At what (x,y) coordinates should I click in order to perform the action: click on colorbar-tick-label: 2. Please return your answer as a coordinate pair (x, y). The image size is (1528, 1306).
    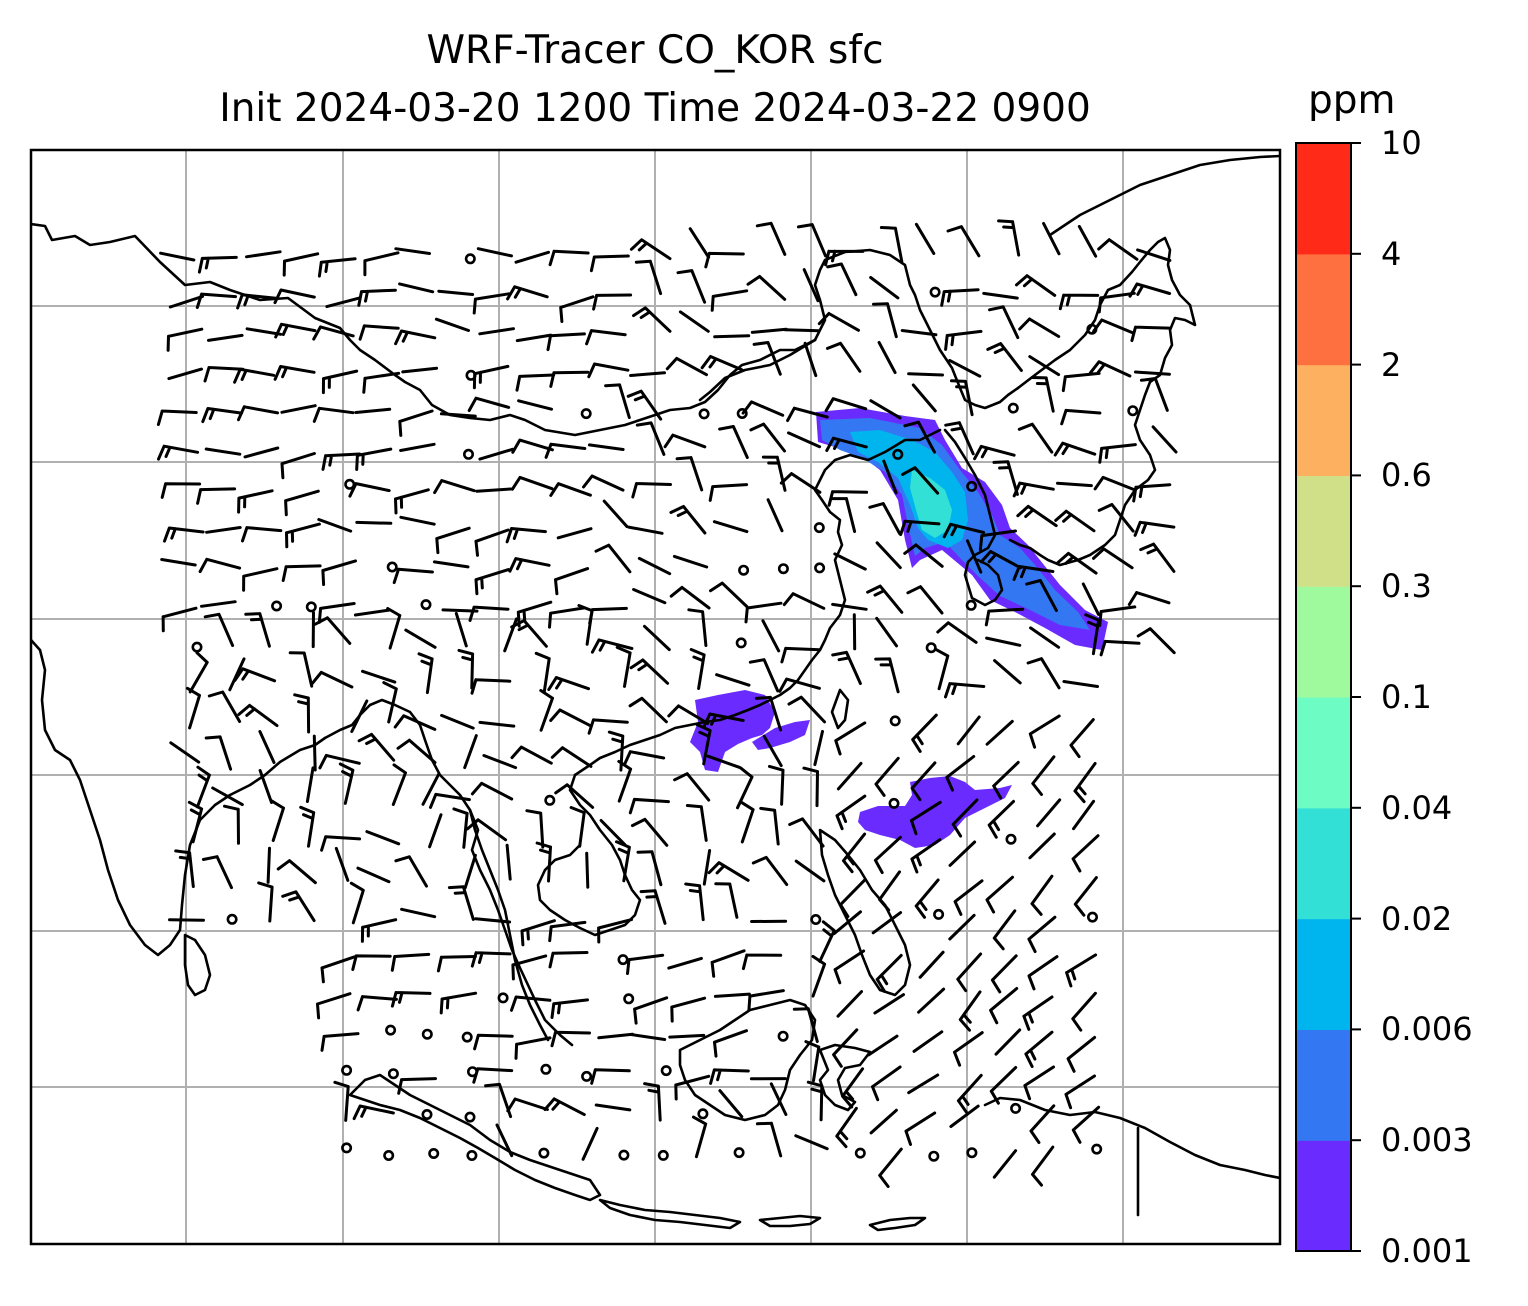
    Looking at the image, I should click on (1391, 364).